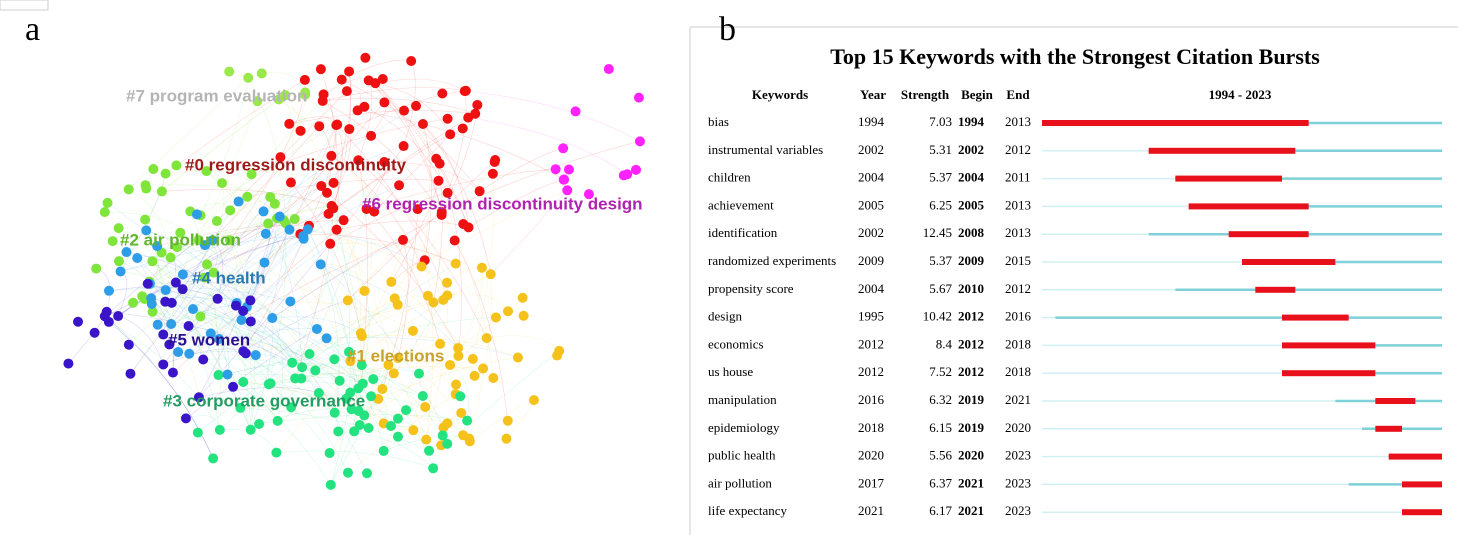  Describe the element at coordinates (971, 455) in the screenshot. I see `begin: 2020` at that location.